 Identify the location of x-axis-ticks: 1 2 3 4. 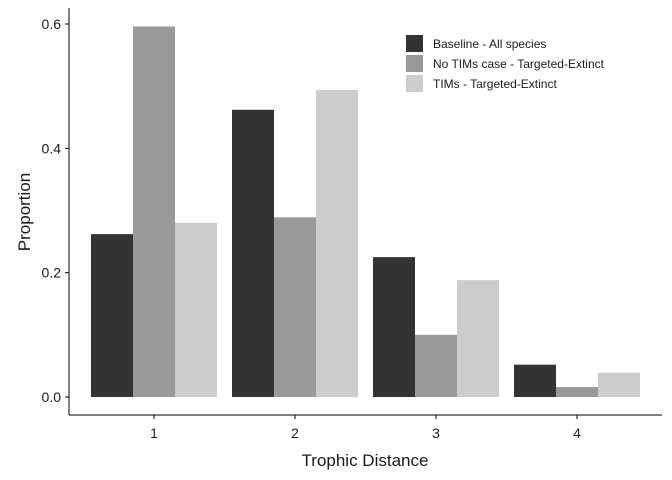
(365, 428).